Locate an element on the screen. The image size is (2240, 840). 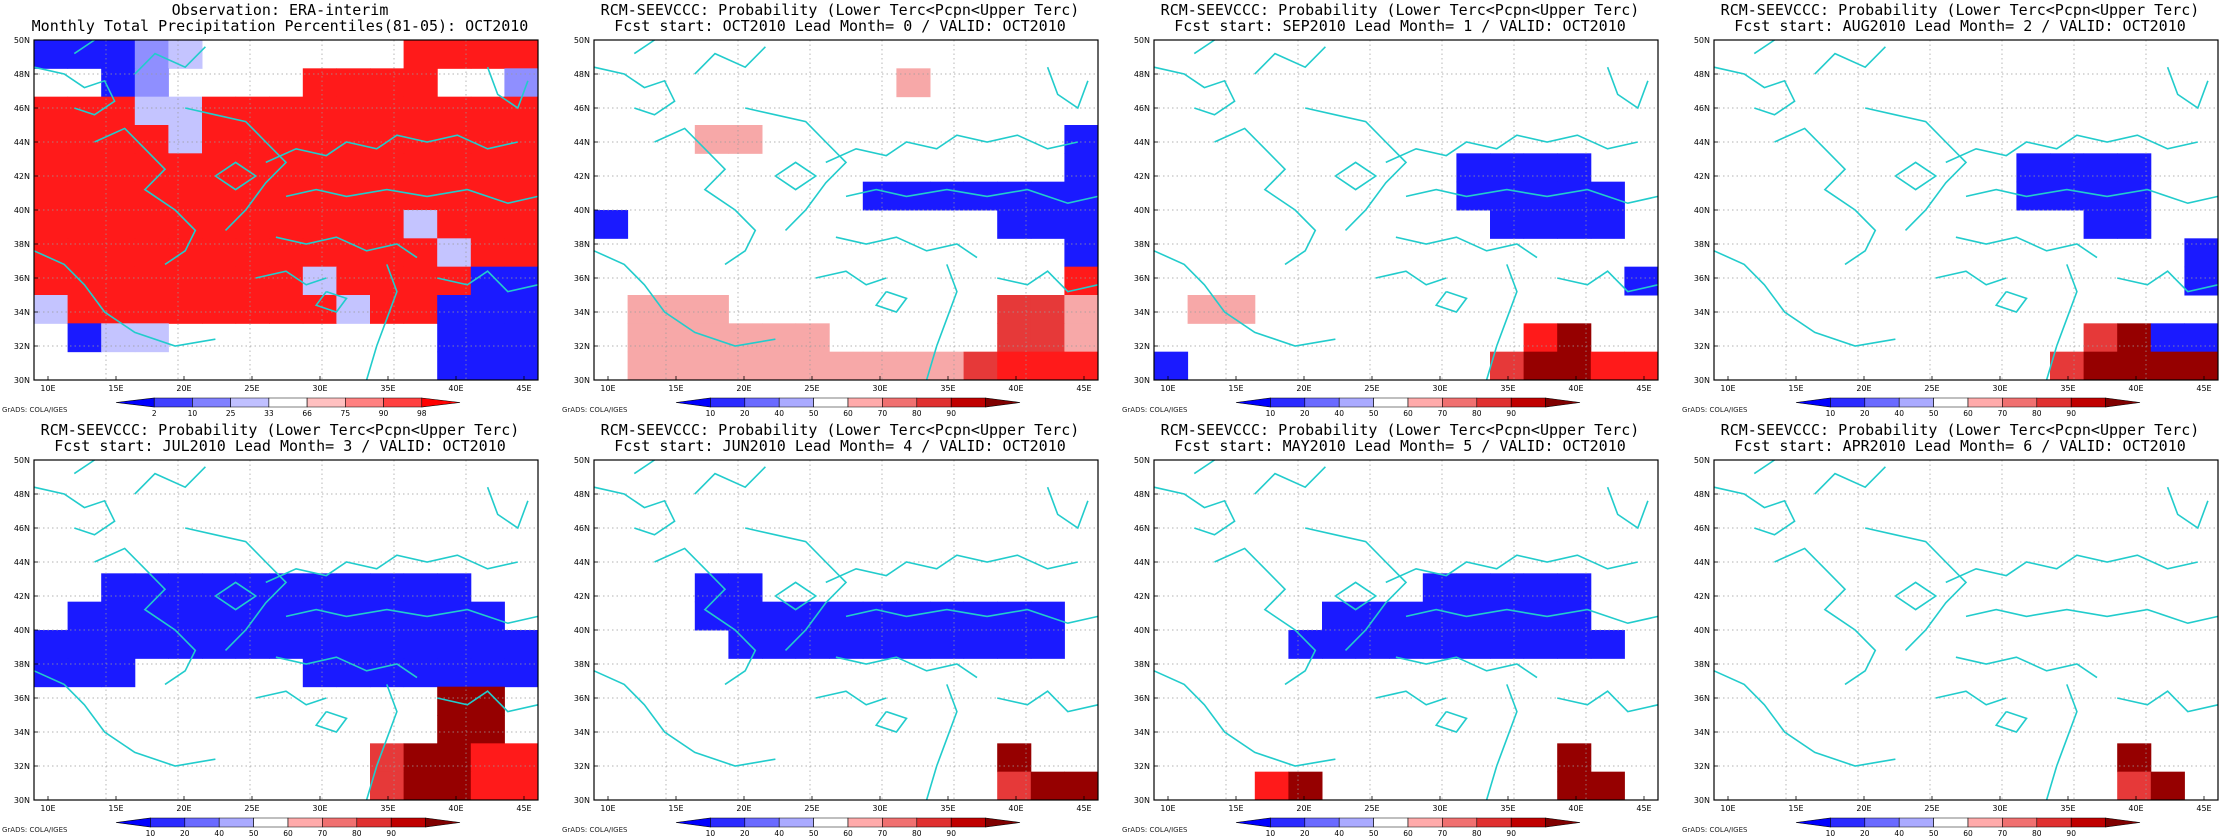
colorbar-label: 10 is located at coordinates (1271, 833).